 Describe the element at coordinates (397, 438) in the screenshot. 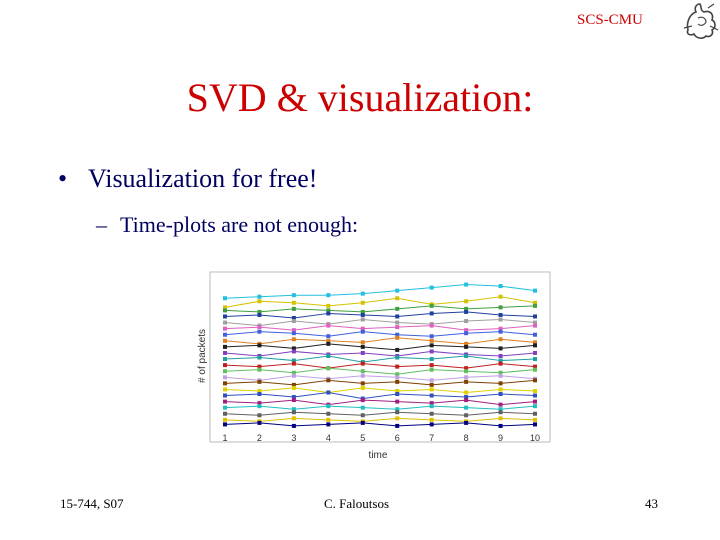

I see `x-tick-label: 6` at that location.